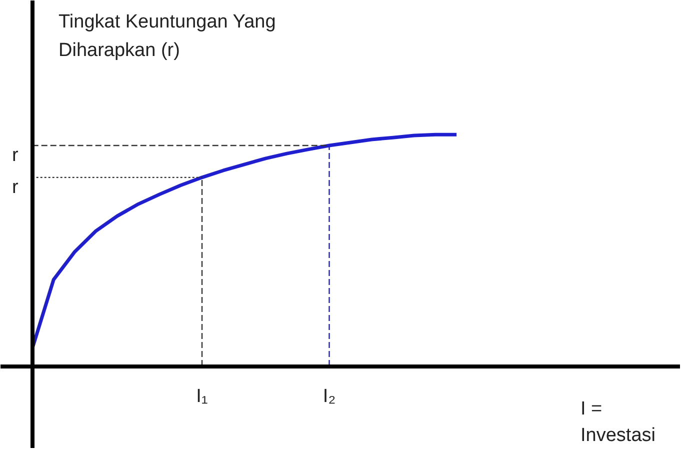  Describe the element at coordinates (167, 36) in the screenshot. I see `y-axis-title: Tingkat Keuntungan Yang Diharapkan (r)` at that location.